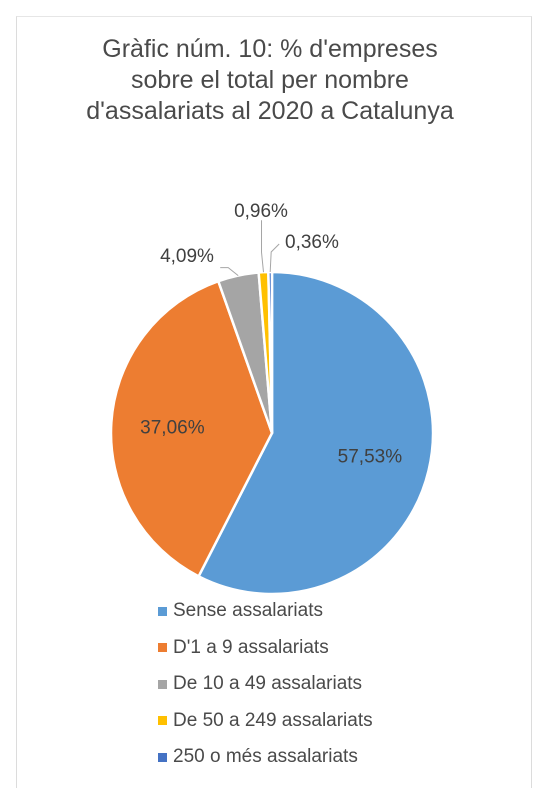 This screenshot has width=540, height=790. I want to click on chart-title-line-3: d'assalariats al 2020 a Catalunya, so click(270, 111).